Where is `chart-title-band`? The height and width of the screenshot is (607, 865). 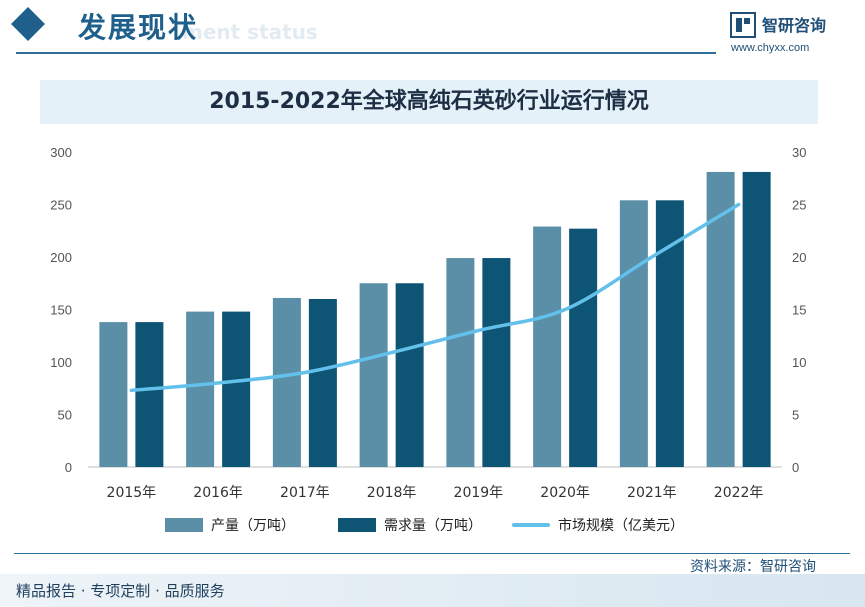
chart-title-band is located at coordinates (429, 102).